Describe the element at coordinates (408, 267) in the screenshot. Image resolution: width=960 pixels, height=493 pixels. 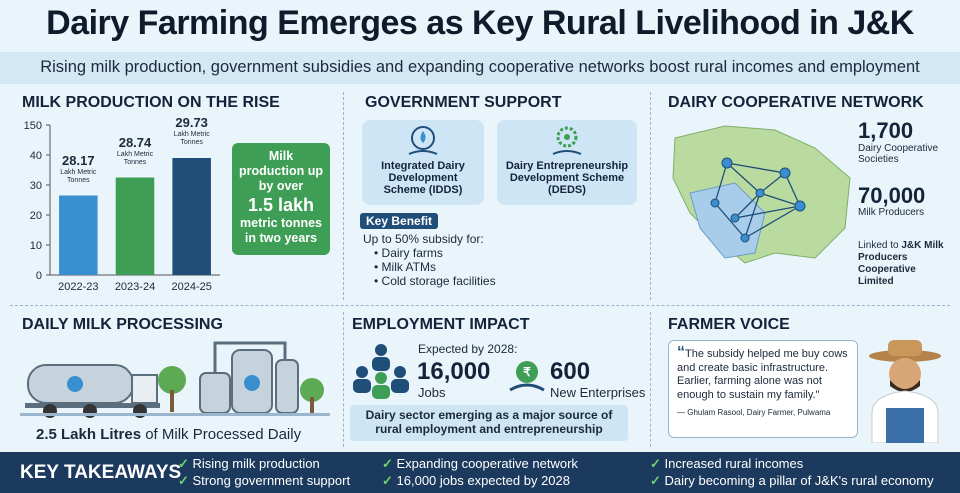
I see `benefit-text: Milk ATMs` at that location.